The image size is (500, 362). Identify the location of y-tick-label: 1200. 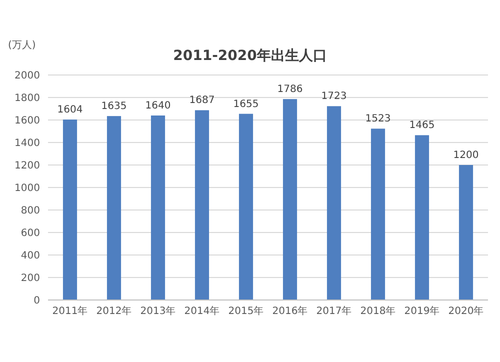
(27, 166).